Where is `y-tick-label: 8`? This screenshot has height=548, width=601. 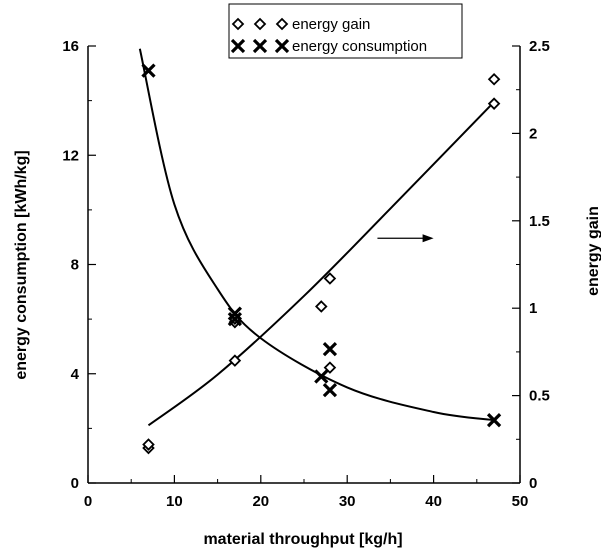
y-tick-label: 8 is located at coordinates (75, 265).